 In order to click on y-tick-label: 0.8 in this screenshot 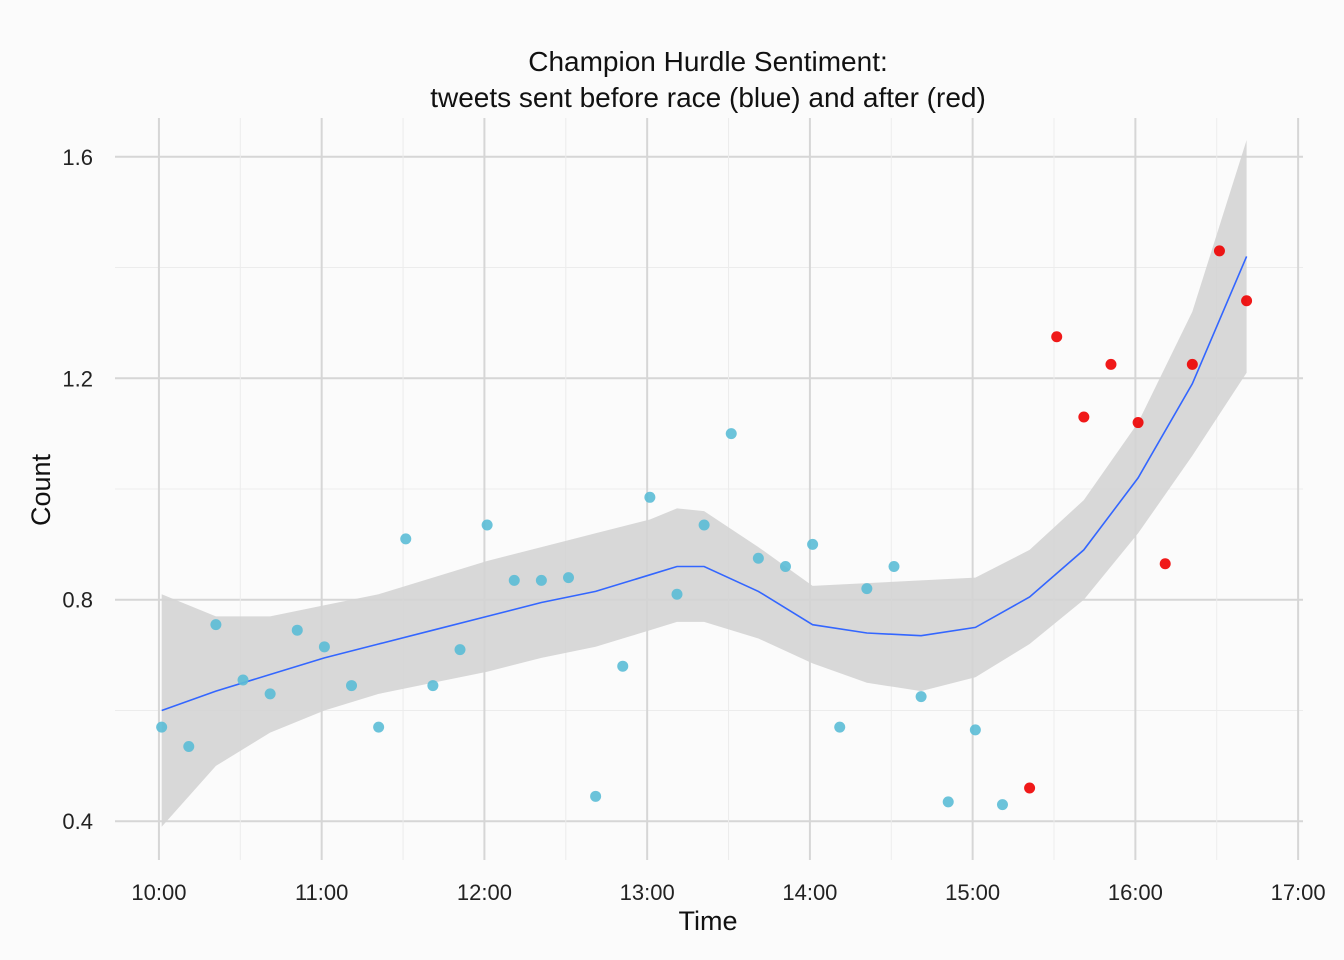, I will do `click(77, 600)`.